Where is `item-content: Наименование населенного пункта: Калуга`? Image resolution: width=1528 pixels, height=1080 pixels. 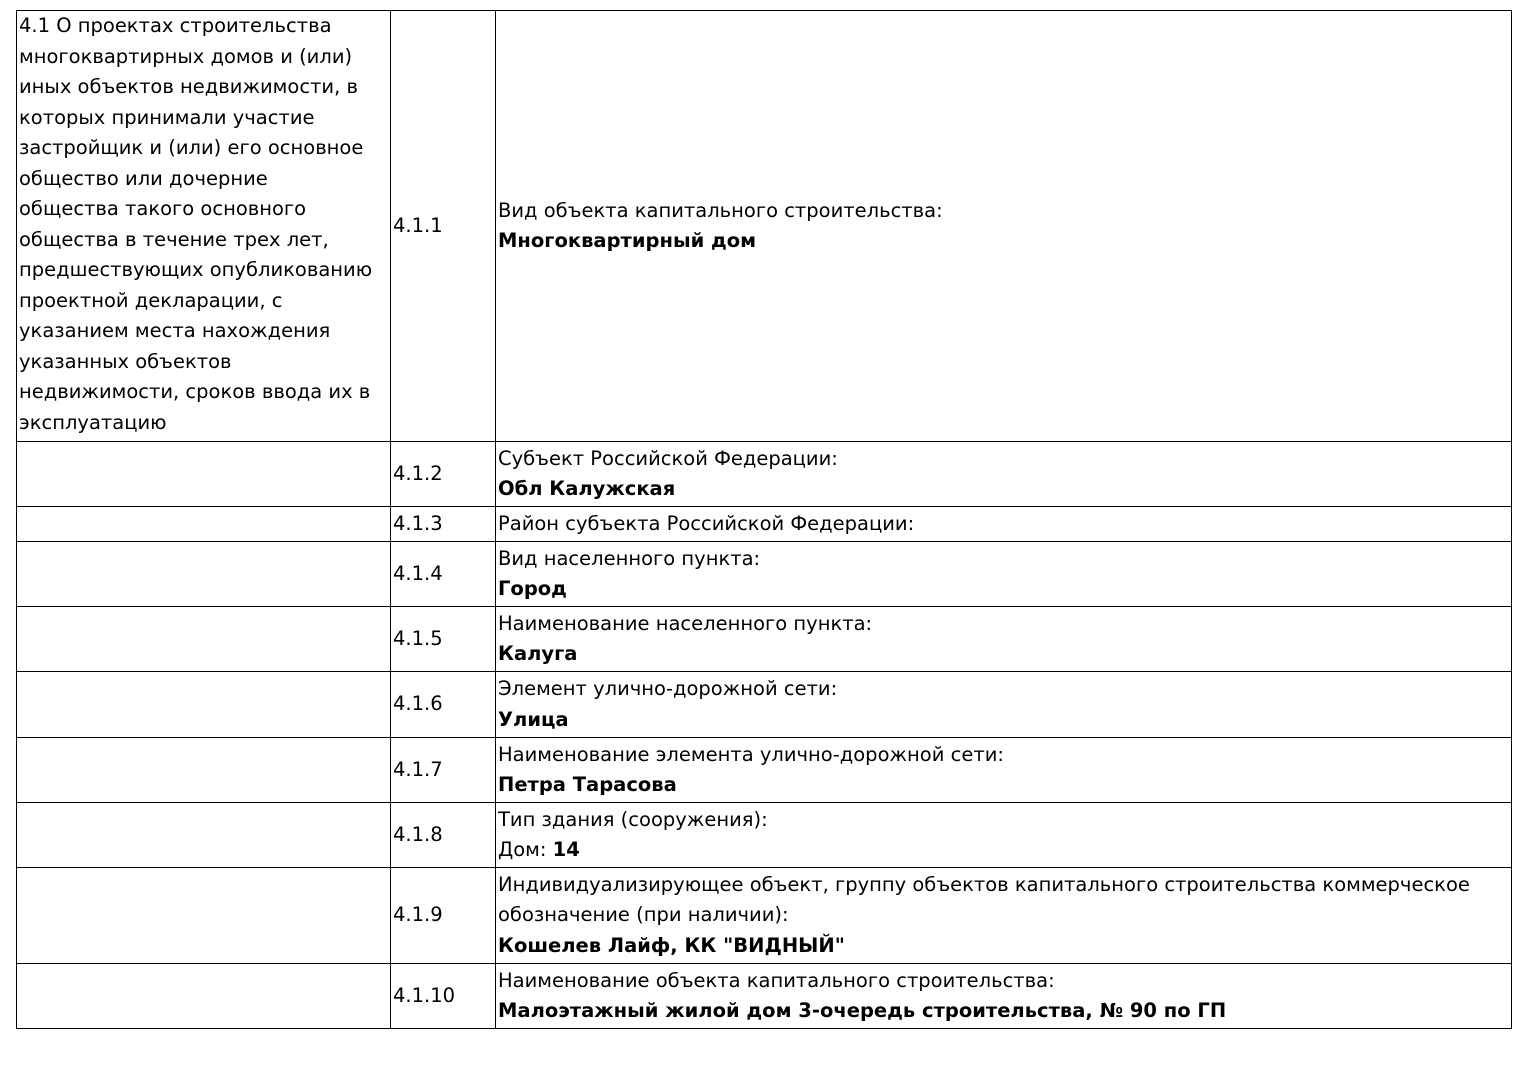
item-content: Наименование населенного пункта: Калуга is located at coordinates (1003, 639).